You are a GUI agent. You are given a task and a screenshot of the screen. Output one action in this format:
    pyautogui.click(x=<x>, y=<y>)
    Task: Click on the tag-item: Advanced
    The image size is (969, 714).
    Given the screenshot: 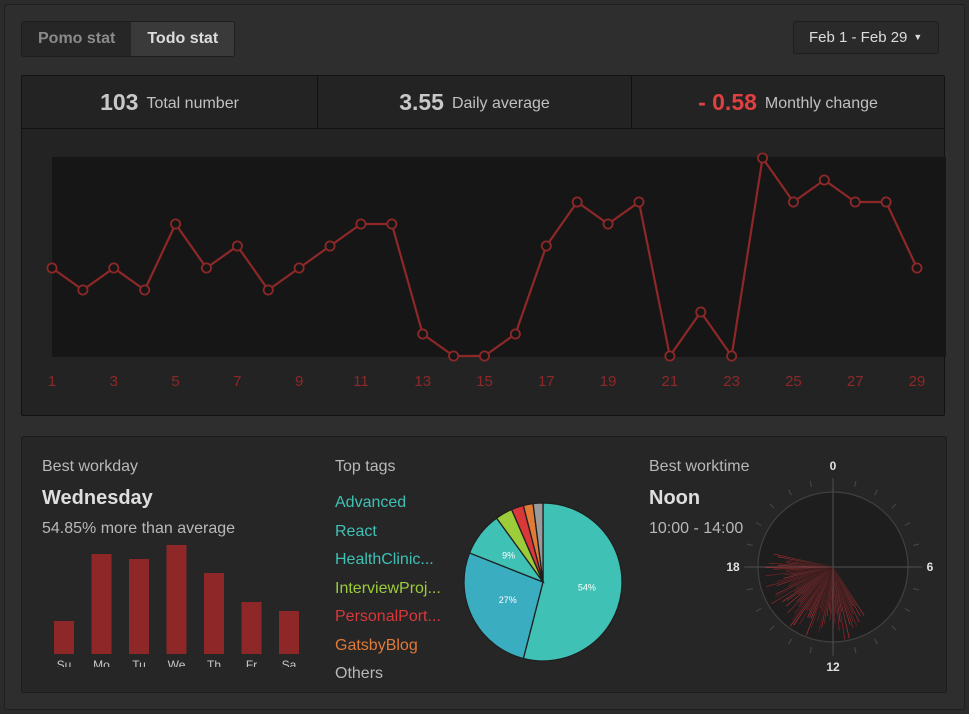 What is the action you would take?
    pyautogui.click(x=371, y=502)
    